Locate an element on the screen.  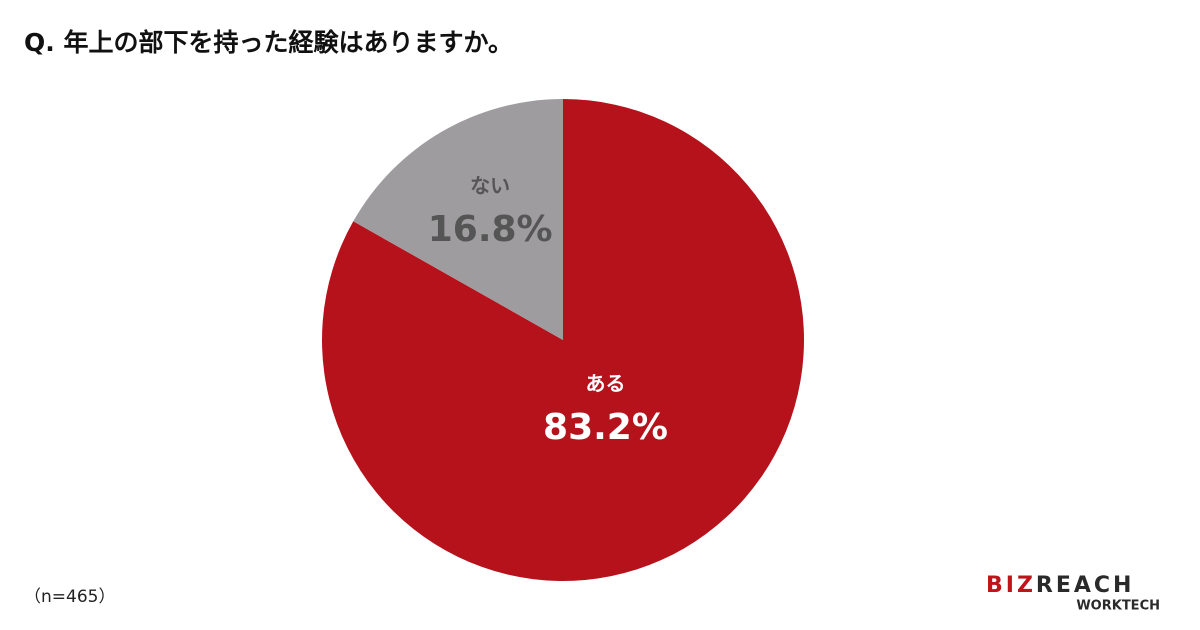
brand-logo: BIZREACH WORKTECH is located at coordinates (1073, 593).